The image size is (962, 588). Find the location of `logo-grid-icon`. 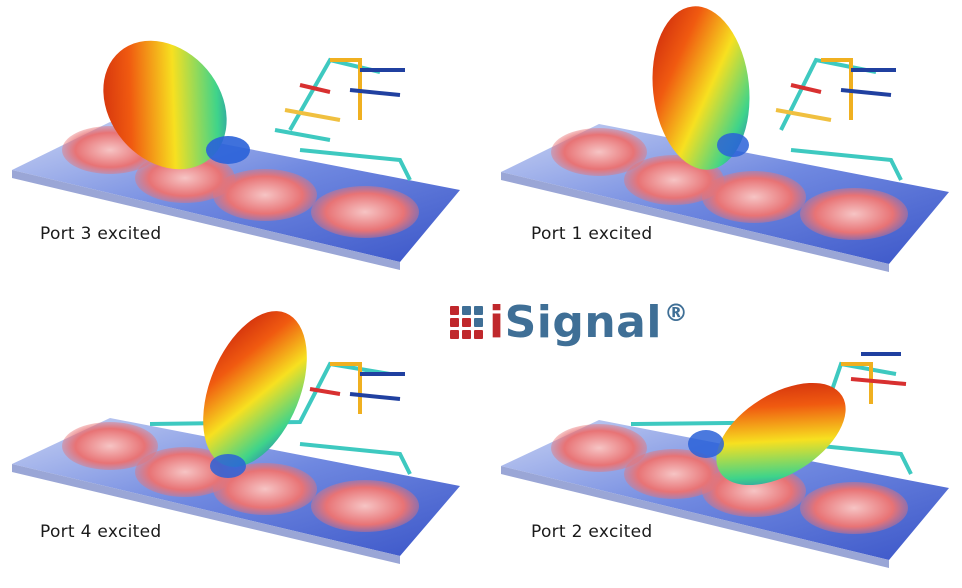

logo-grid-icon is located at coordinates (466, 322).